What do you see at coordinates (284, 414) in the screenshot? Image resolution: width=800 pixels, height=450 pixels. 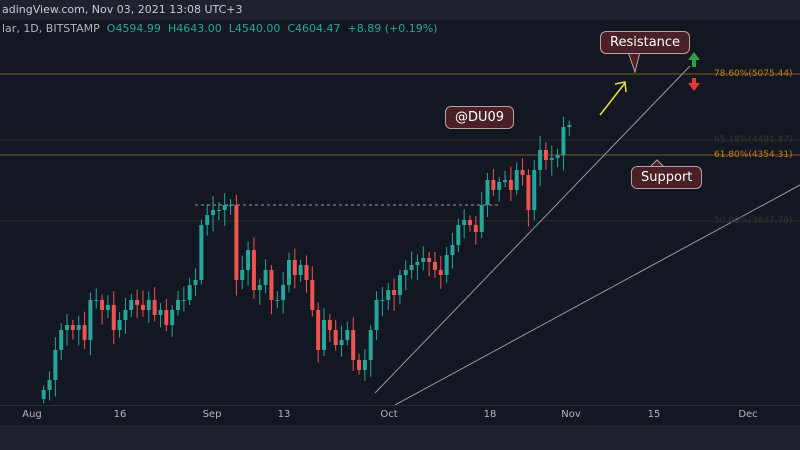 I see `x-tick: 13` at bounding box center [284, 414].